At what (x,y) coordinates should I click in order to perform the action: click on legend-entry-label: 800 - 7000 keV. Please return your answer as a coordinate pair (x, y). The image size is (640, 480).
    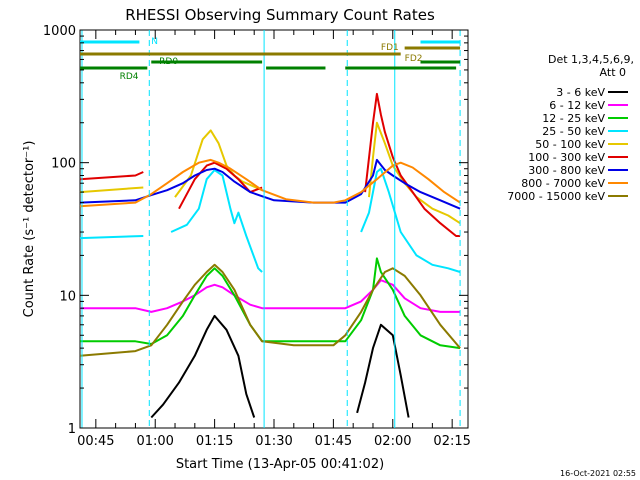
    Looking at the image, I should click on (563, 183).